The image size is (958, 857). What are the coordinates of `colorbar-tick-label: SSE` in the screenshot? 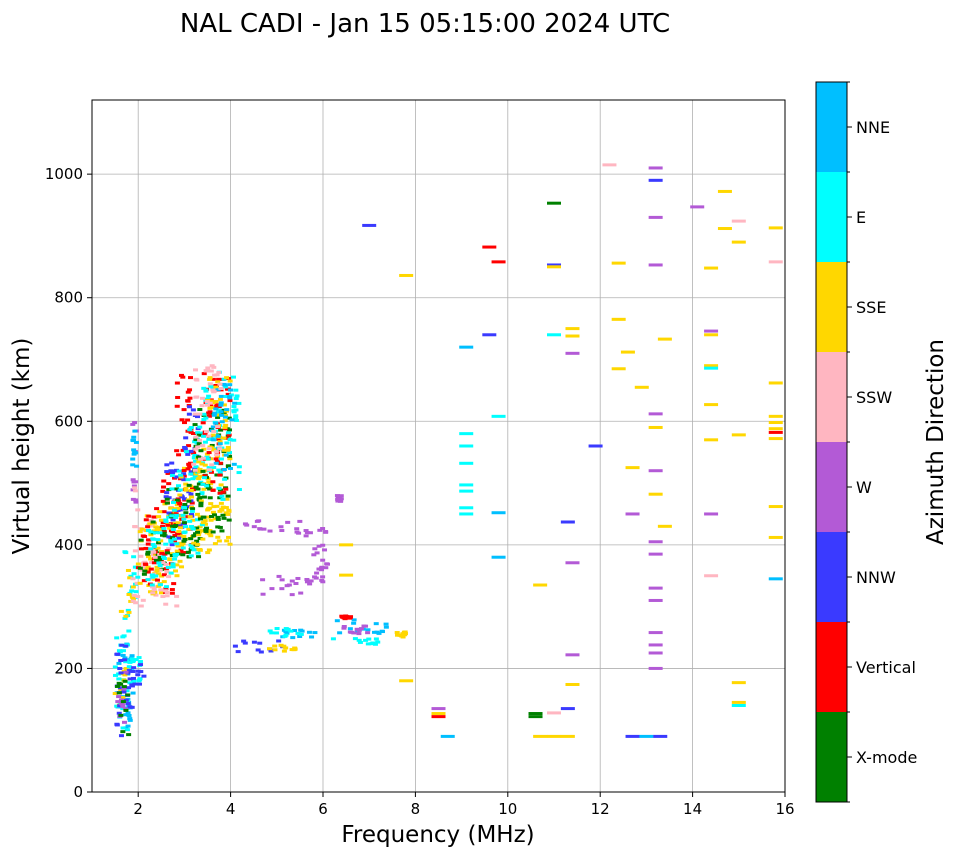 It's located at (871, 307).